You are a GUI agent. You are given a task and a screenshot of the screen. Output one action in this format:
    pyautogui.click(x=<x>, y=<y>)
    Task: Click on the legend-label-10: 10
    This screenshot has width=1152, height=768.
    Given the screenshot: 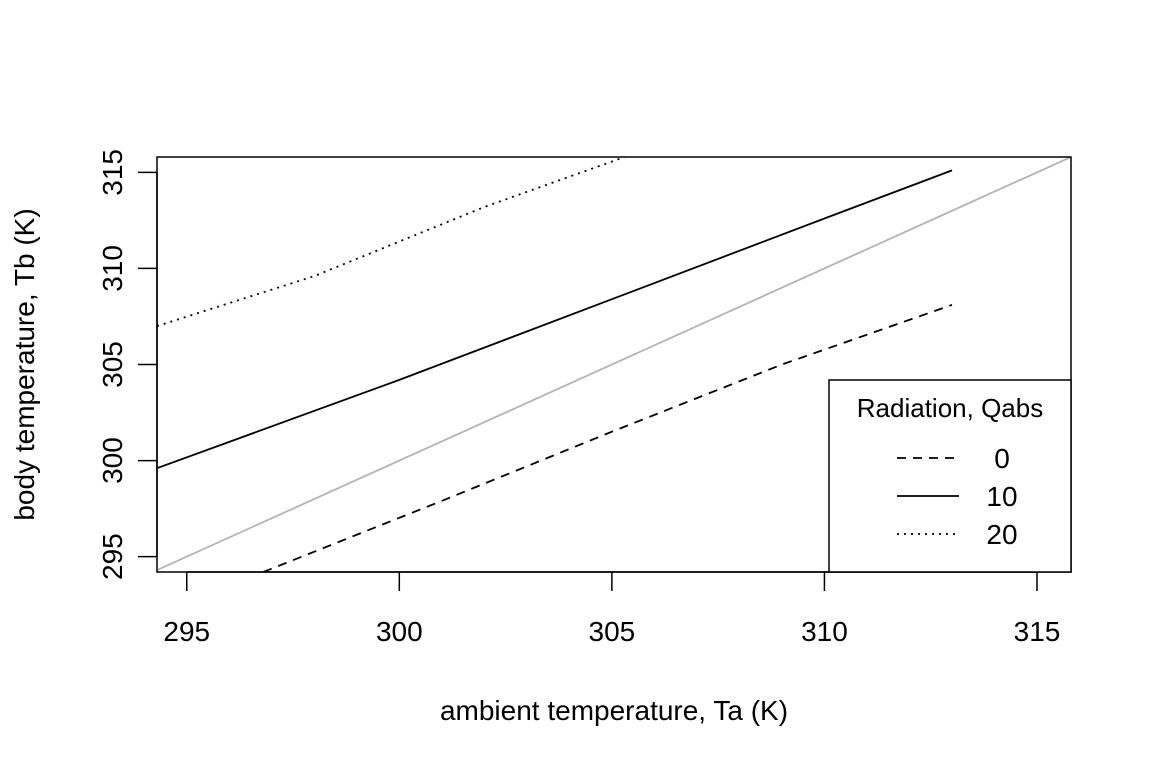 What is the action you would take?
    pyautogui.click(x=1001, y=496)
    